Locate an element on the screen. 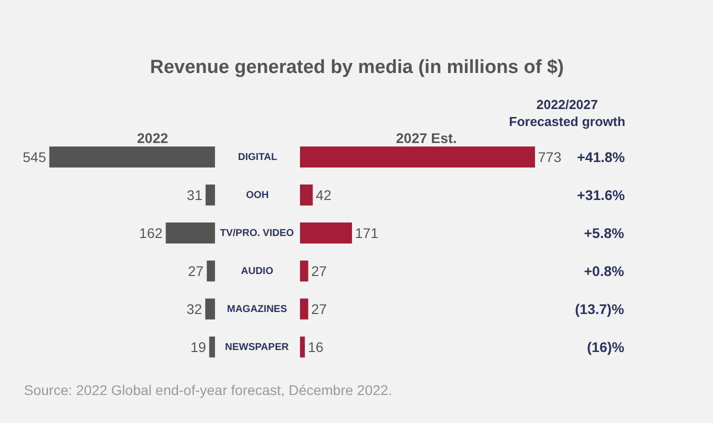  data-label: 545 is located at coordinates (34, 157).